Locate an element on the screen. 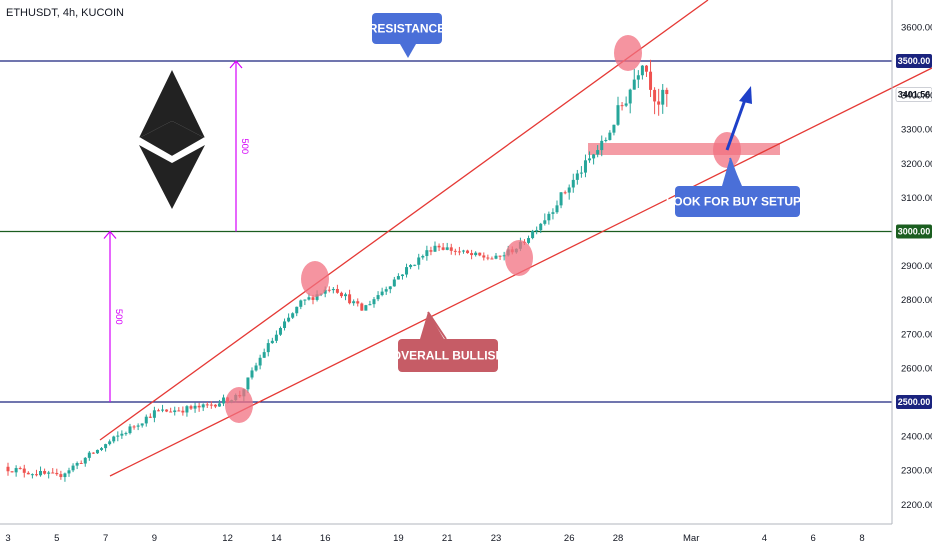 The height and width of the screenshot is (550, 932). eth-logo-middle-icon is located at coordinates (172, 139).